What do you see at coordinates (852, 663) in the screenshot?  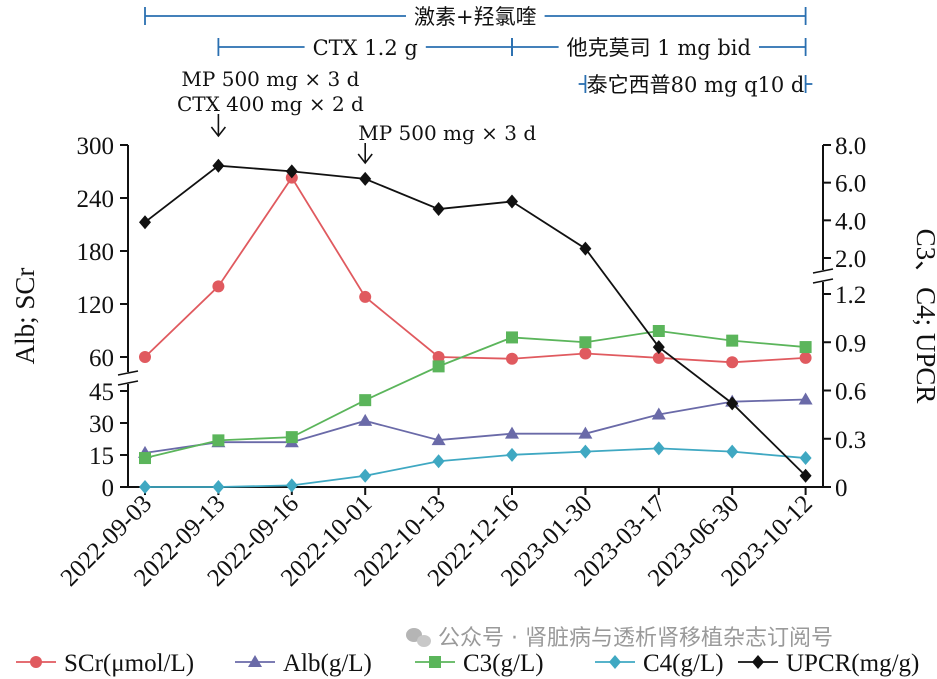 I see `legend-label: UPCR(mg/g)` at bounding box center [852, 663].